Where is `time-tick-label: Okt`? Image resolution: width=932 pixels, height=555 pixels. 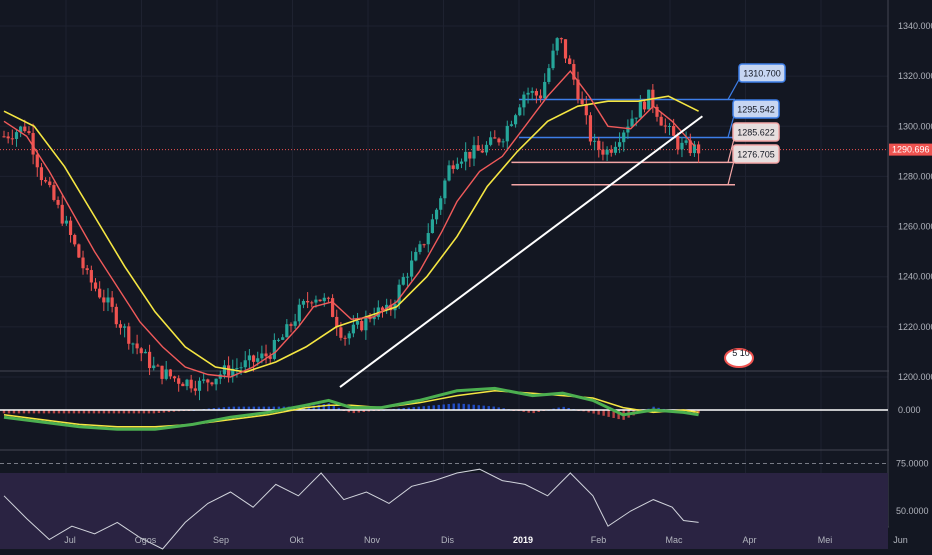
time-tick-label: Okt is located at coordinates (296, 540).